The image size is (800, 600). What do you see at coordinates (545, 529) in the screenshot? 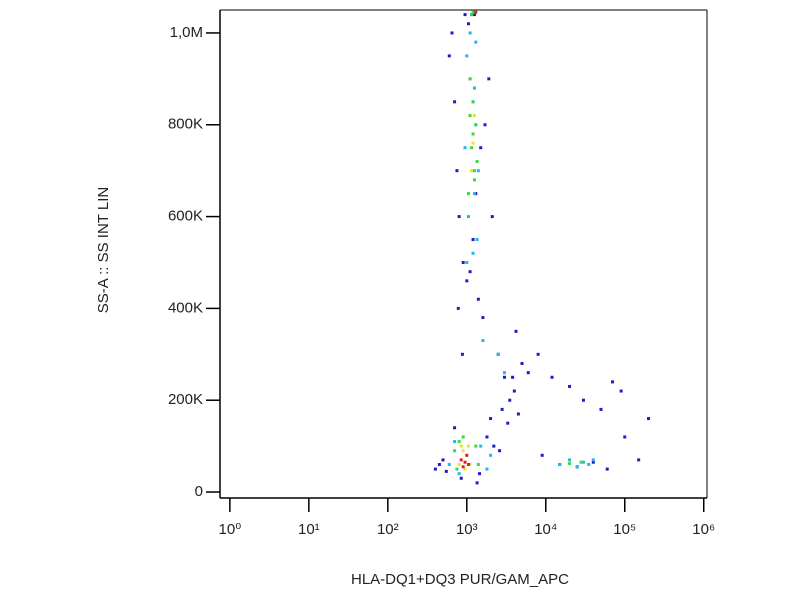
I see `x-tick-label: 10⁴` at bounding box center [545, 529].